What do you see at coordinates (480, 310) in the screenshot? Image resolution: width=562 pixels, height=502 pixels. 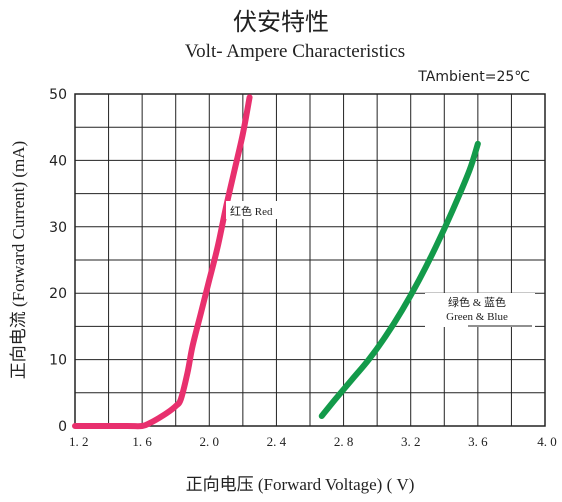 I see `green-label-background` at bounding box center [480, 310].